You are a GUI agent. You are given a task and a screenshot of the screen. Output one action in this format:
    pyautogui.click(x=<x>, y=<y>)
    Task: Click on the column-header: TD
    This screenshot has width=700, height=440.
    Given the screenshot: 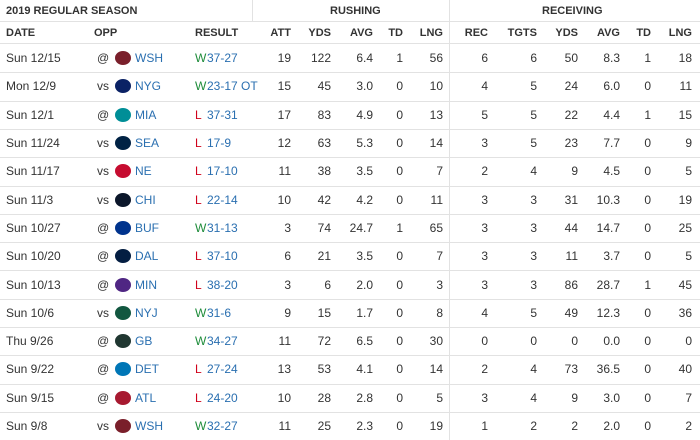 What is the action you would take?
    pyautogui.click(x=643, y=33)
    